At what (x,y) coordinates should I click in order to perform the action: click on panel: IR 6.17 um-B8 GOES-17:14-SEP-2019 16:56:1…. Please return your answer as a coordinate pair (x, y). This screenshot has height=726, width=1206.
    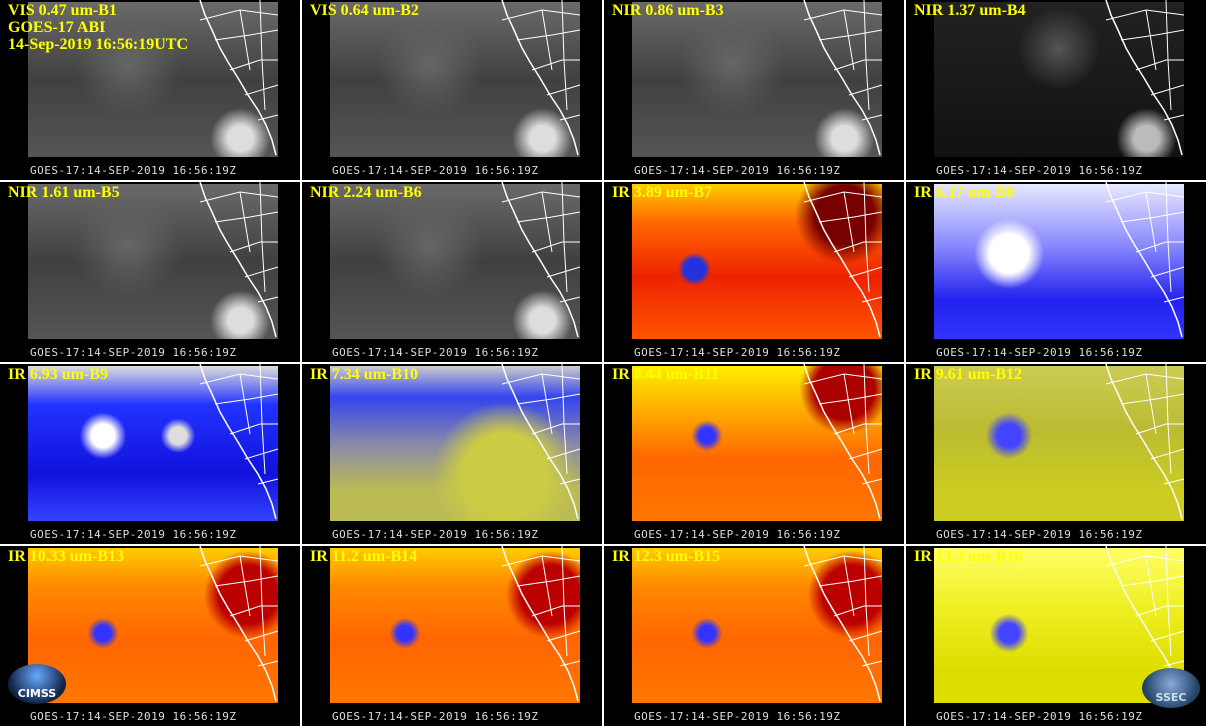
    Looking at the image, I should click on (1056, 272).